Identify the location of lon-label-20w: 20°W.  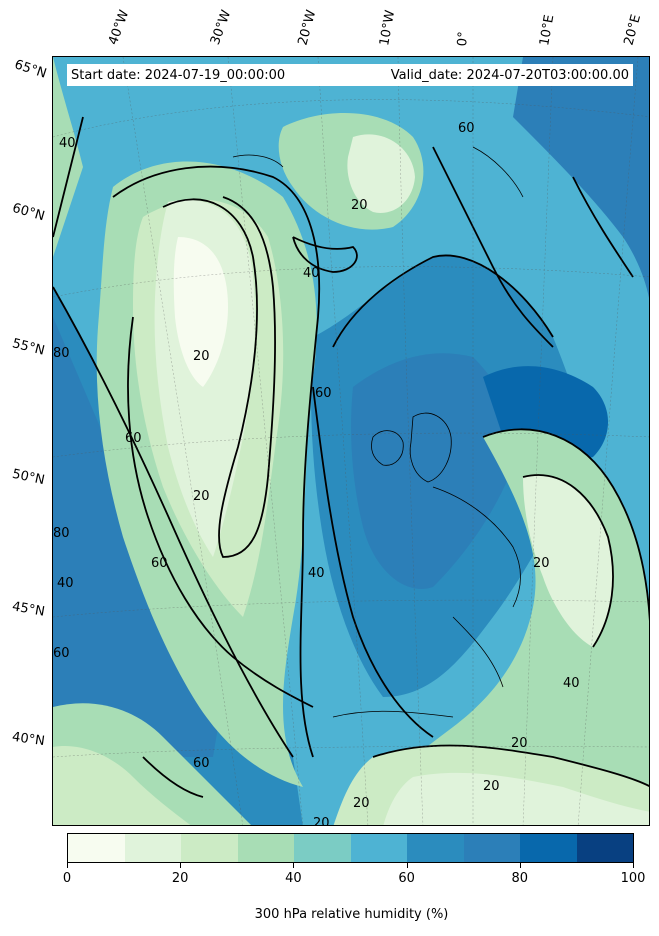
(307, 27).